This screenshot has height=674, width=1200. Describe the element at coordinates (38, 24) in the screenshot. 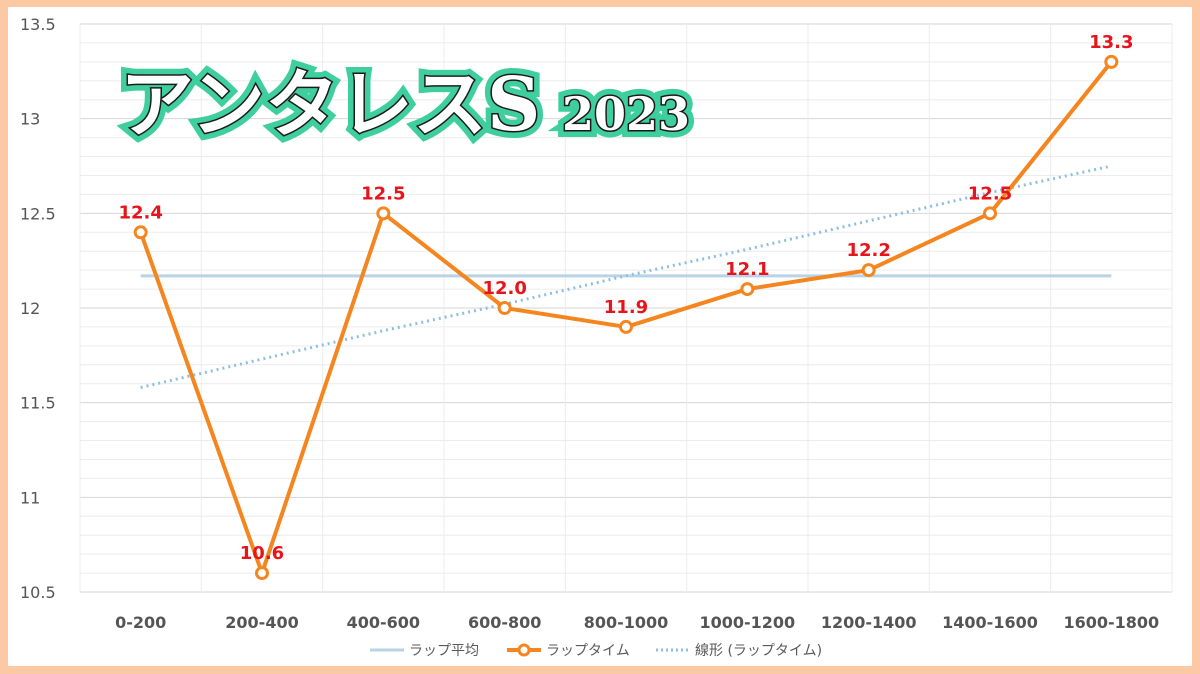

I see `y-tick-label: 13.5` at that location.